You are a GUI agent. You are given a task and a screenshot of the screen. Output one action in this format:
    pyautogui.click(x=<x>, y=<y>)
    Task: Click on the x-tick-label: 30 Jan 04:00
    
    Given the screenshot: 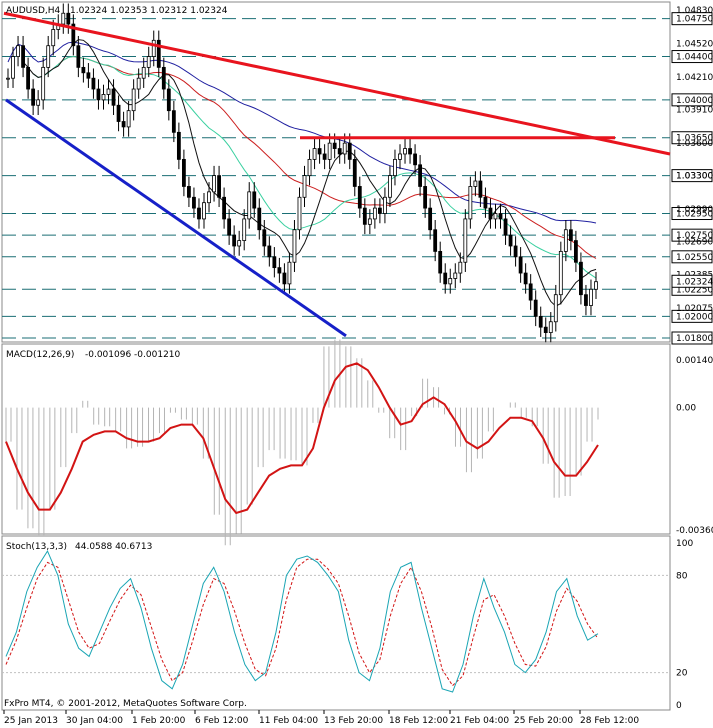 What is the action you would take?
    pyautogui.click(x=94, y=721)
    